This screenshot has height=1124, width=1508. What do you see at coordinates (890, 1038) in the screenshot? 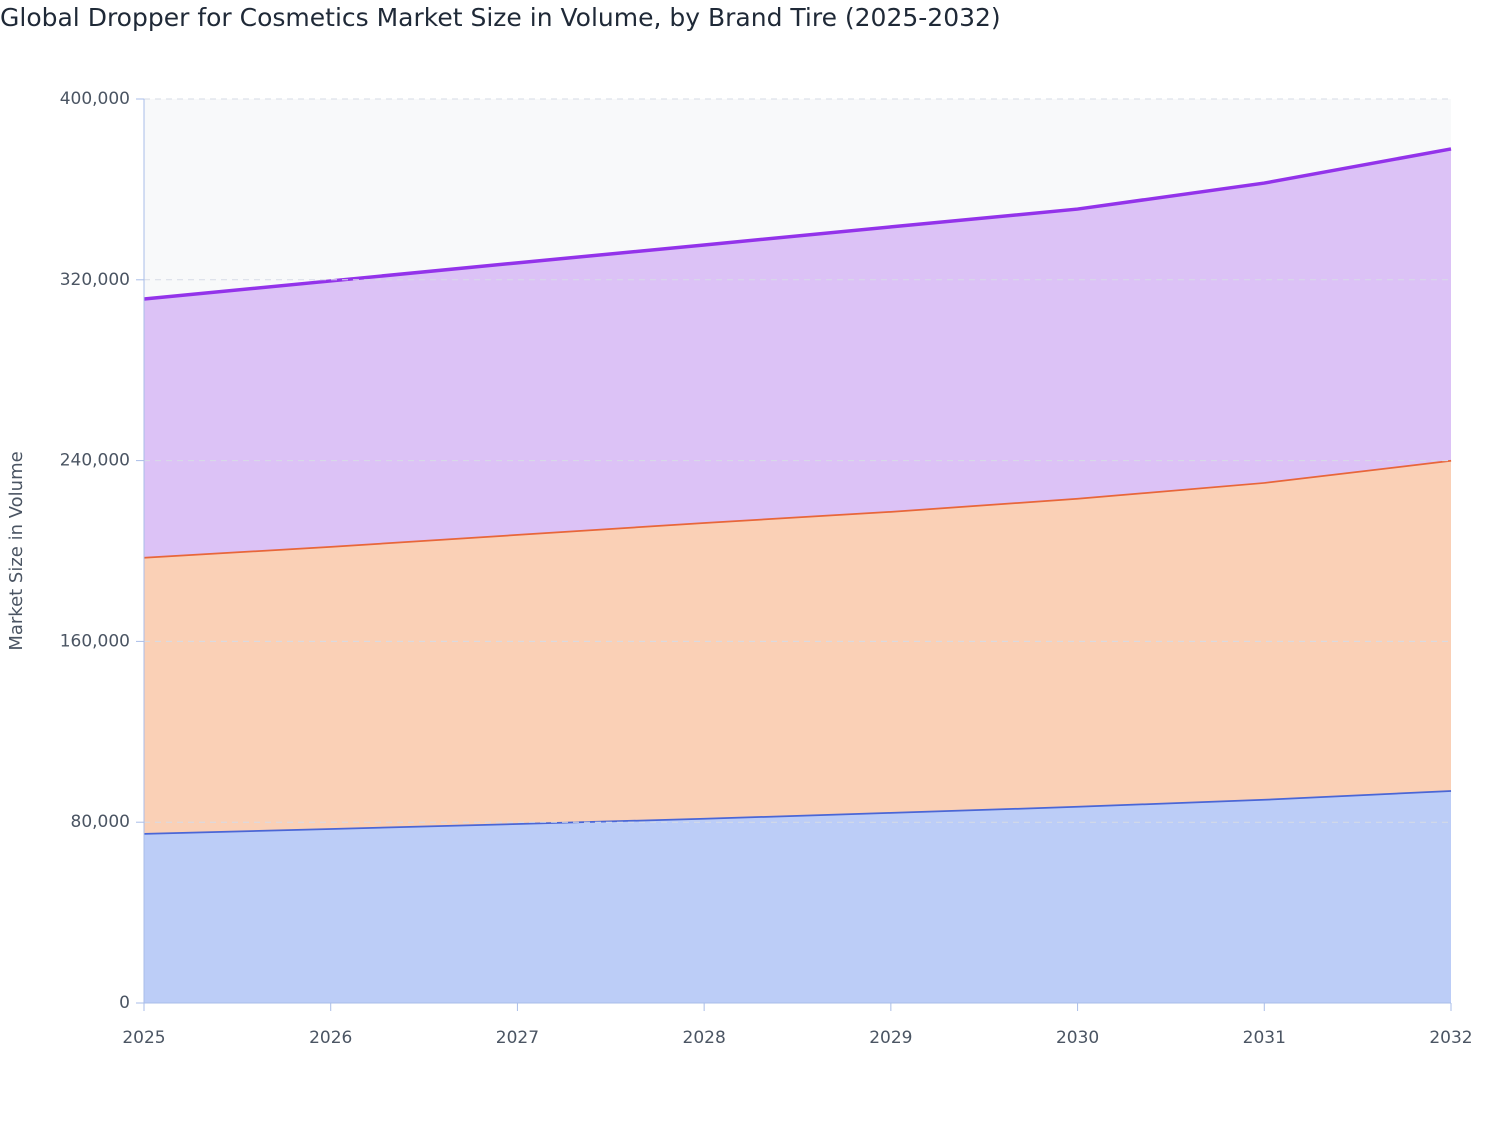
I see `x-tick-label: 2029` at bounding box center [890, 1038].